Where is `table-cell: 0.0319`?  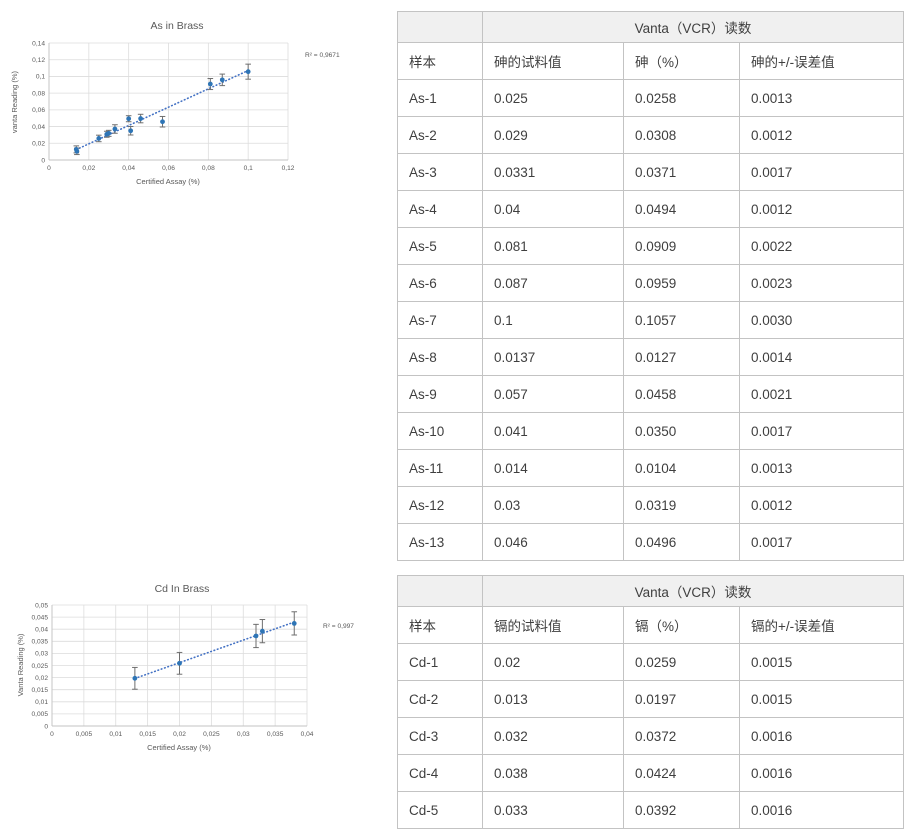 table-cell: 0.0319 is located at coordinates (681, 505).